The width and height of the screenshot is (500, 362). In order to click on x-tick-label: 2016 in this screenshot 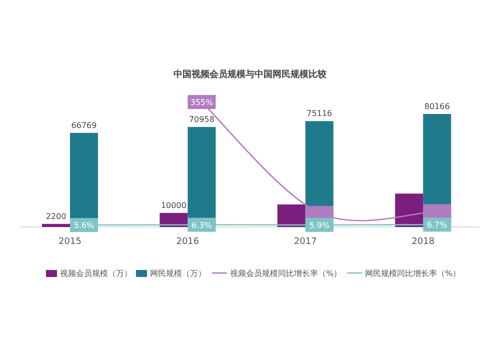, I will do `click(188, 242)`.